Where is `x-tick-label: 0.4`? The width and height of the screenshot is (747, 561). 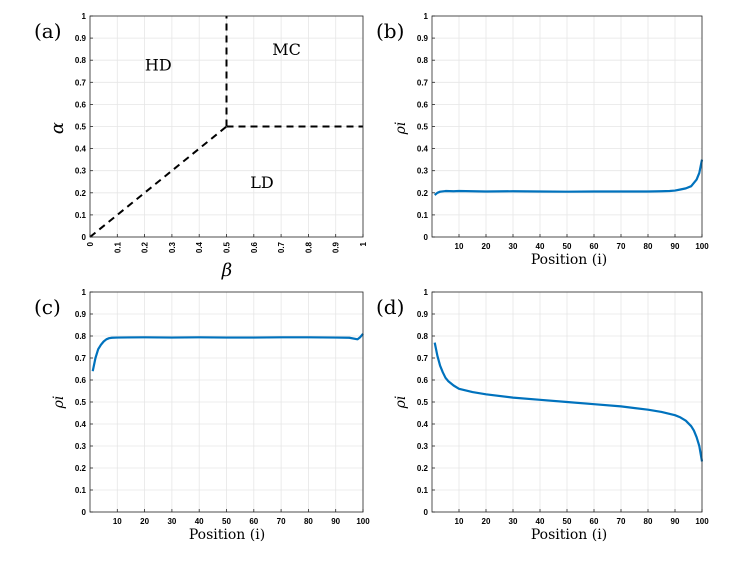
x-tick-label: 0.4 is located at coordinates (199, 247).